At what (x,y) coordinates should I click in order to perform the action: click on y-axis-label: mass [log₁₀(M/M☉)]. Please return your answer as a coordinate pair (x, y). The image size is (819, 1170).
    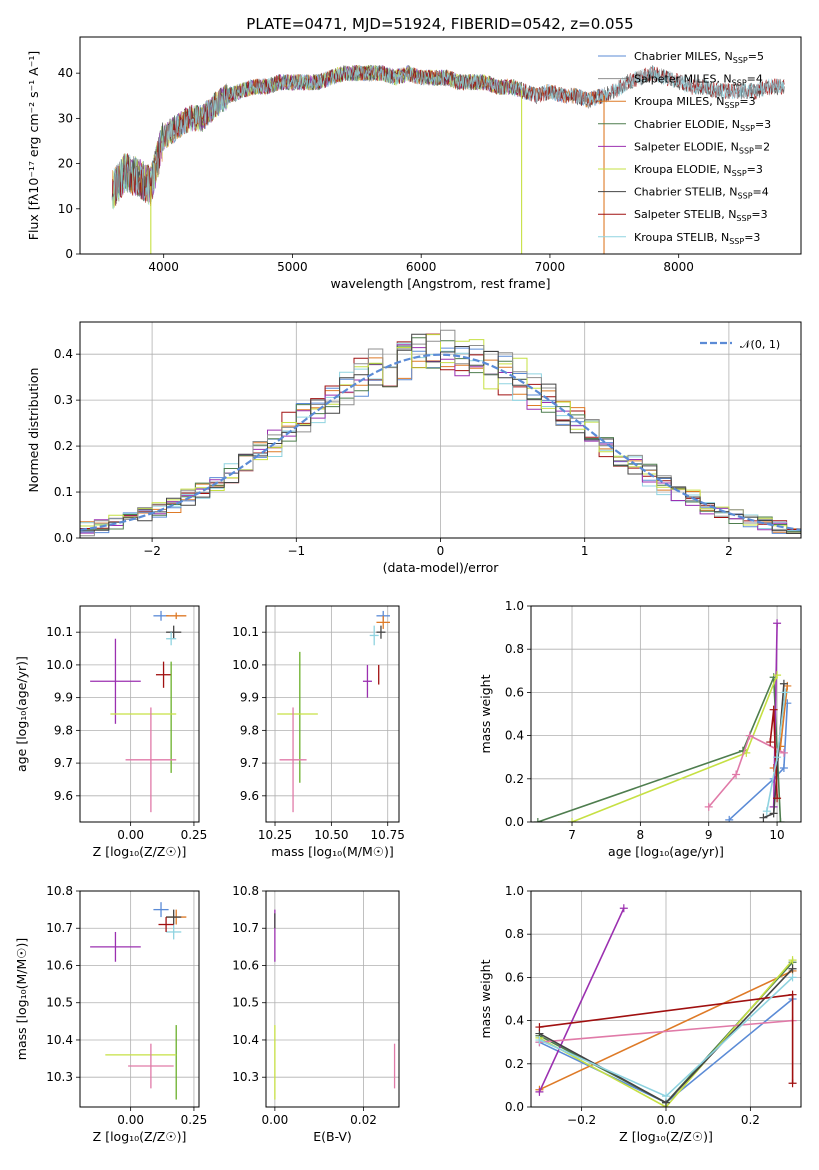
    Looking at the image, I should click on (21, 999).